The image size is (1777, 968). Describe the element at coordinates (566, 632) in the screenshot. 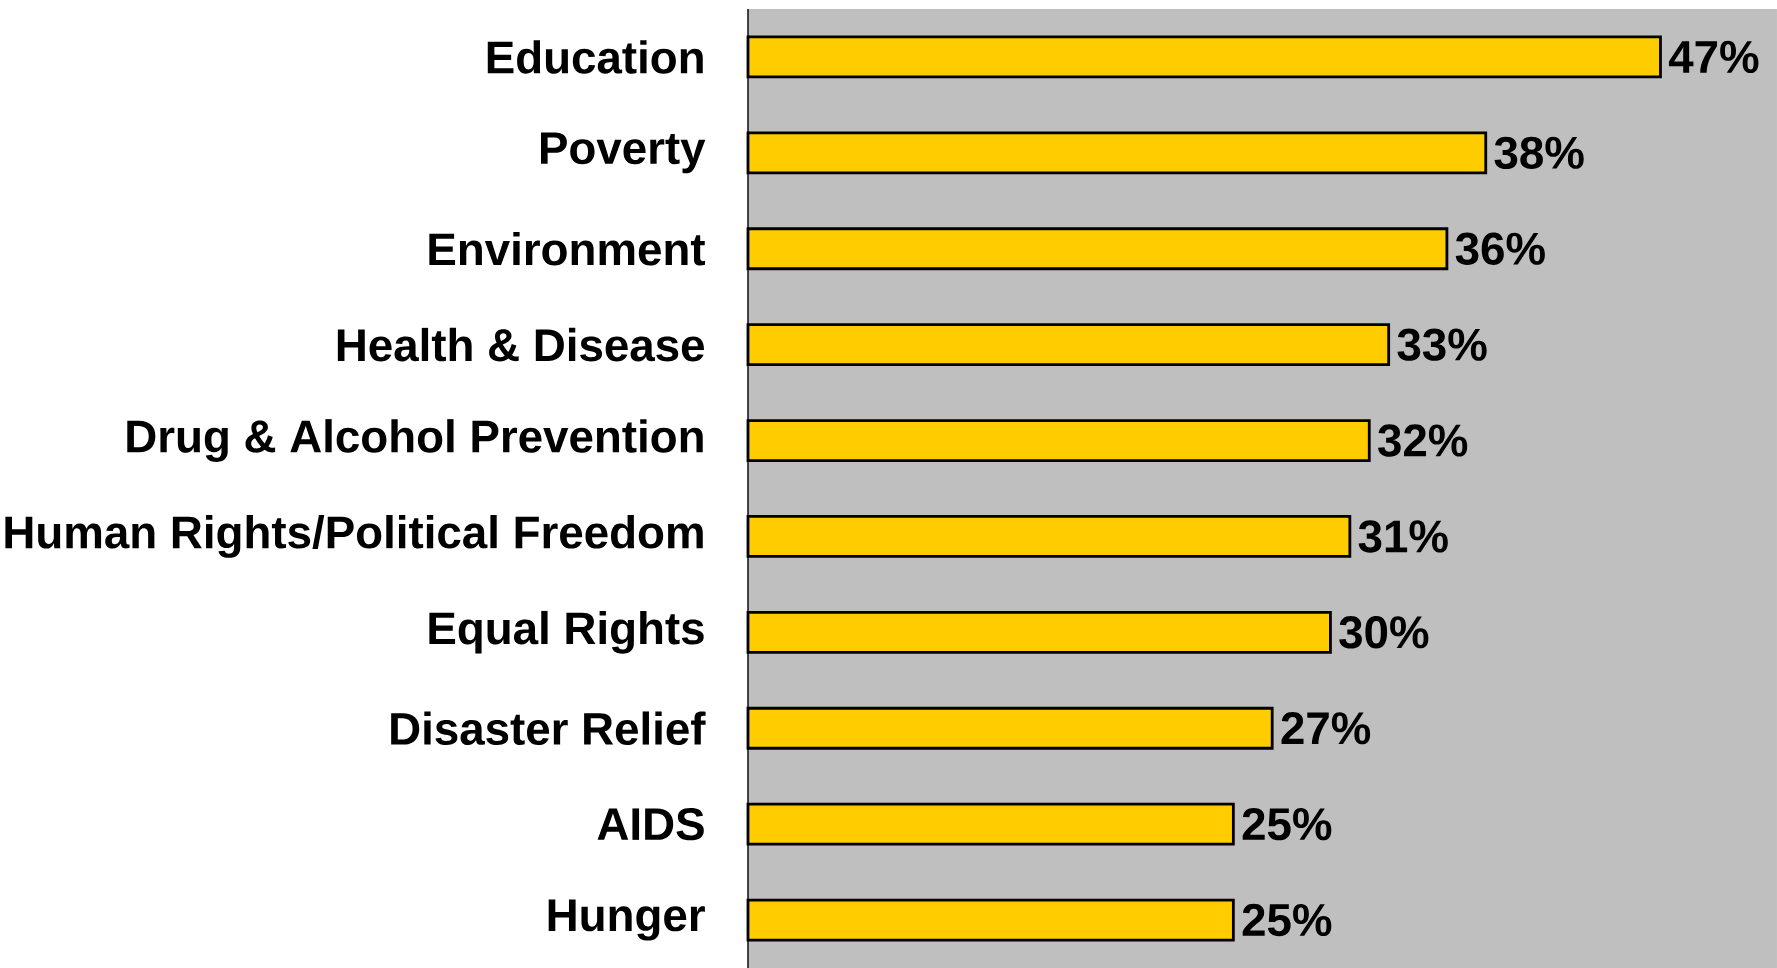

I see `y-tick-label: Equal Rights` at that location.